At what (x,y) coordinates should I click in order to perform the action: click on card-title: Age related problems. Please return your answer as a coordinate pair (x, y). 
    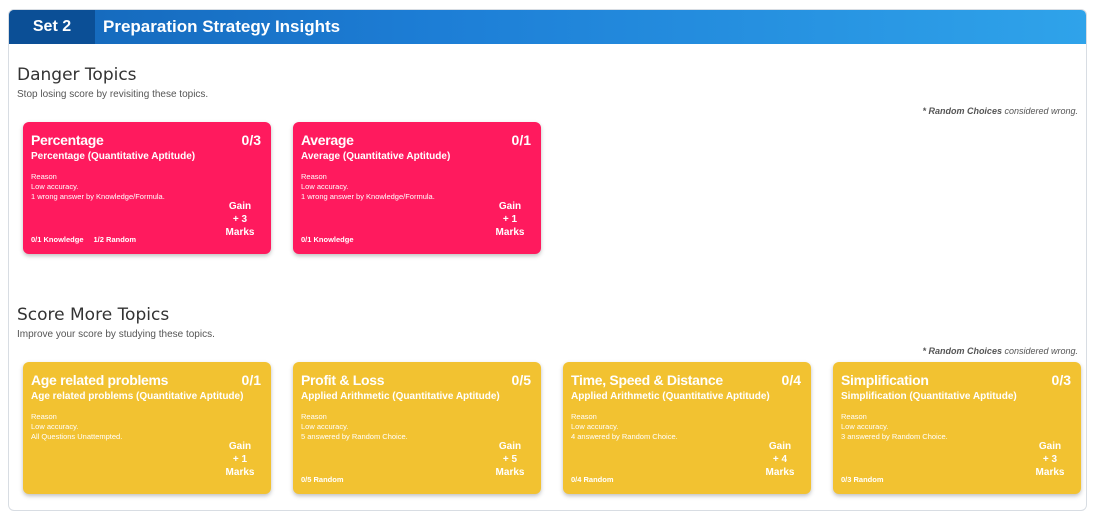
    Looking at the image, I should click on (100, 380).